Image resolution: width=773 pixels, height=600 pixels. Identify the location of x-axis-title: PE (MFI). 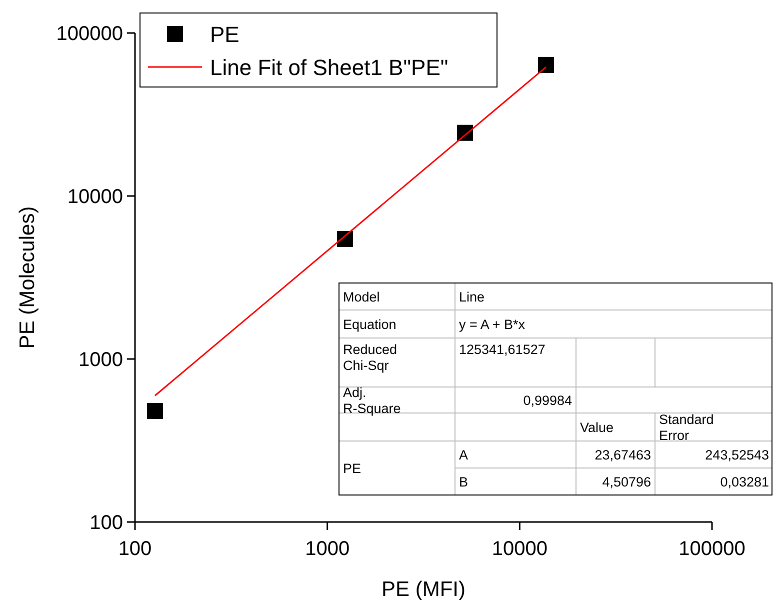
(424, 589).